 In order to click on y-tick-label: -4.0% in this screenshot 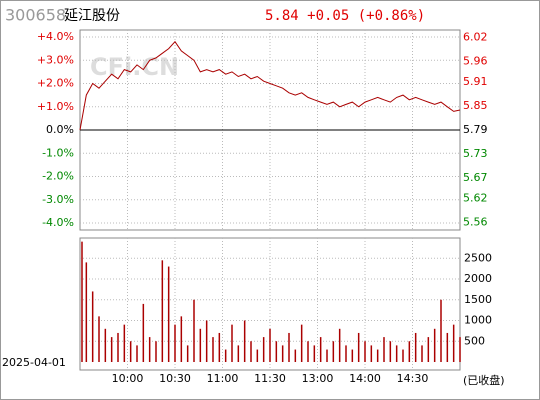, I will do `click(58, 222)`.